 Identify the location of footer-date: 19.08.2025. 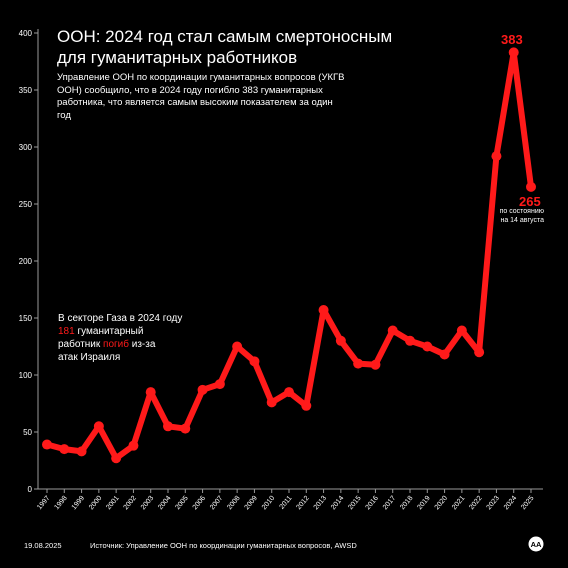
(43, 545).